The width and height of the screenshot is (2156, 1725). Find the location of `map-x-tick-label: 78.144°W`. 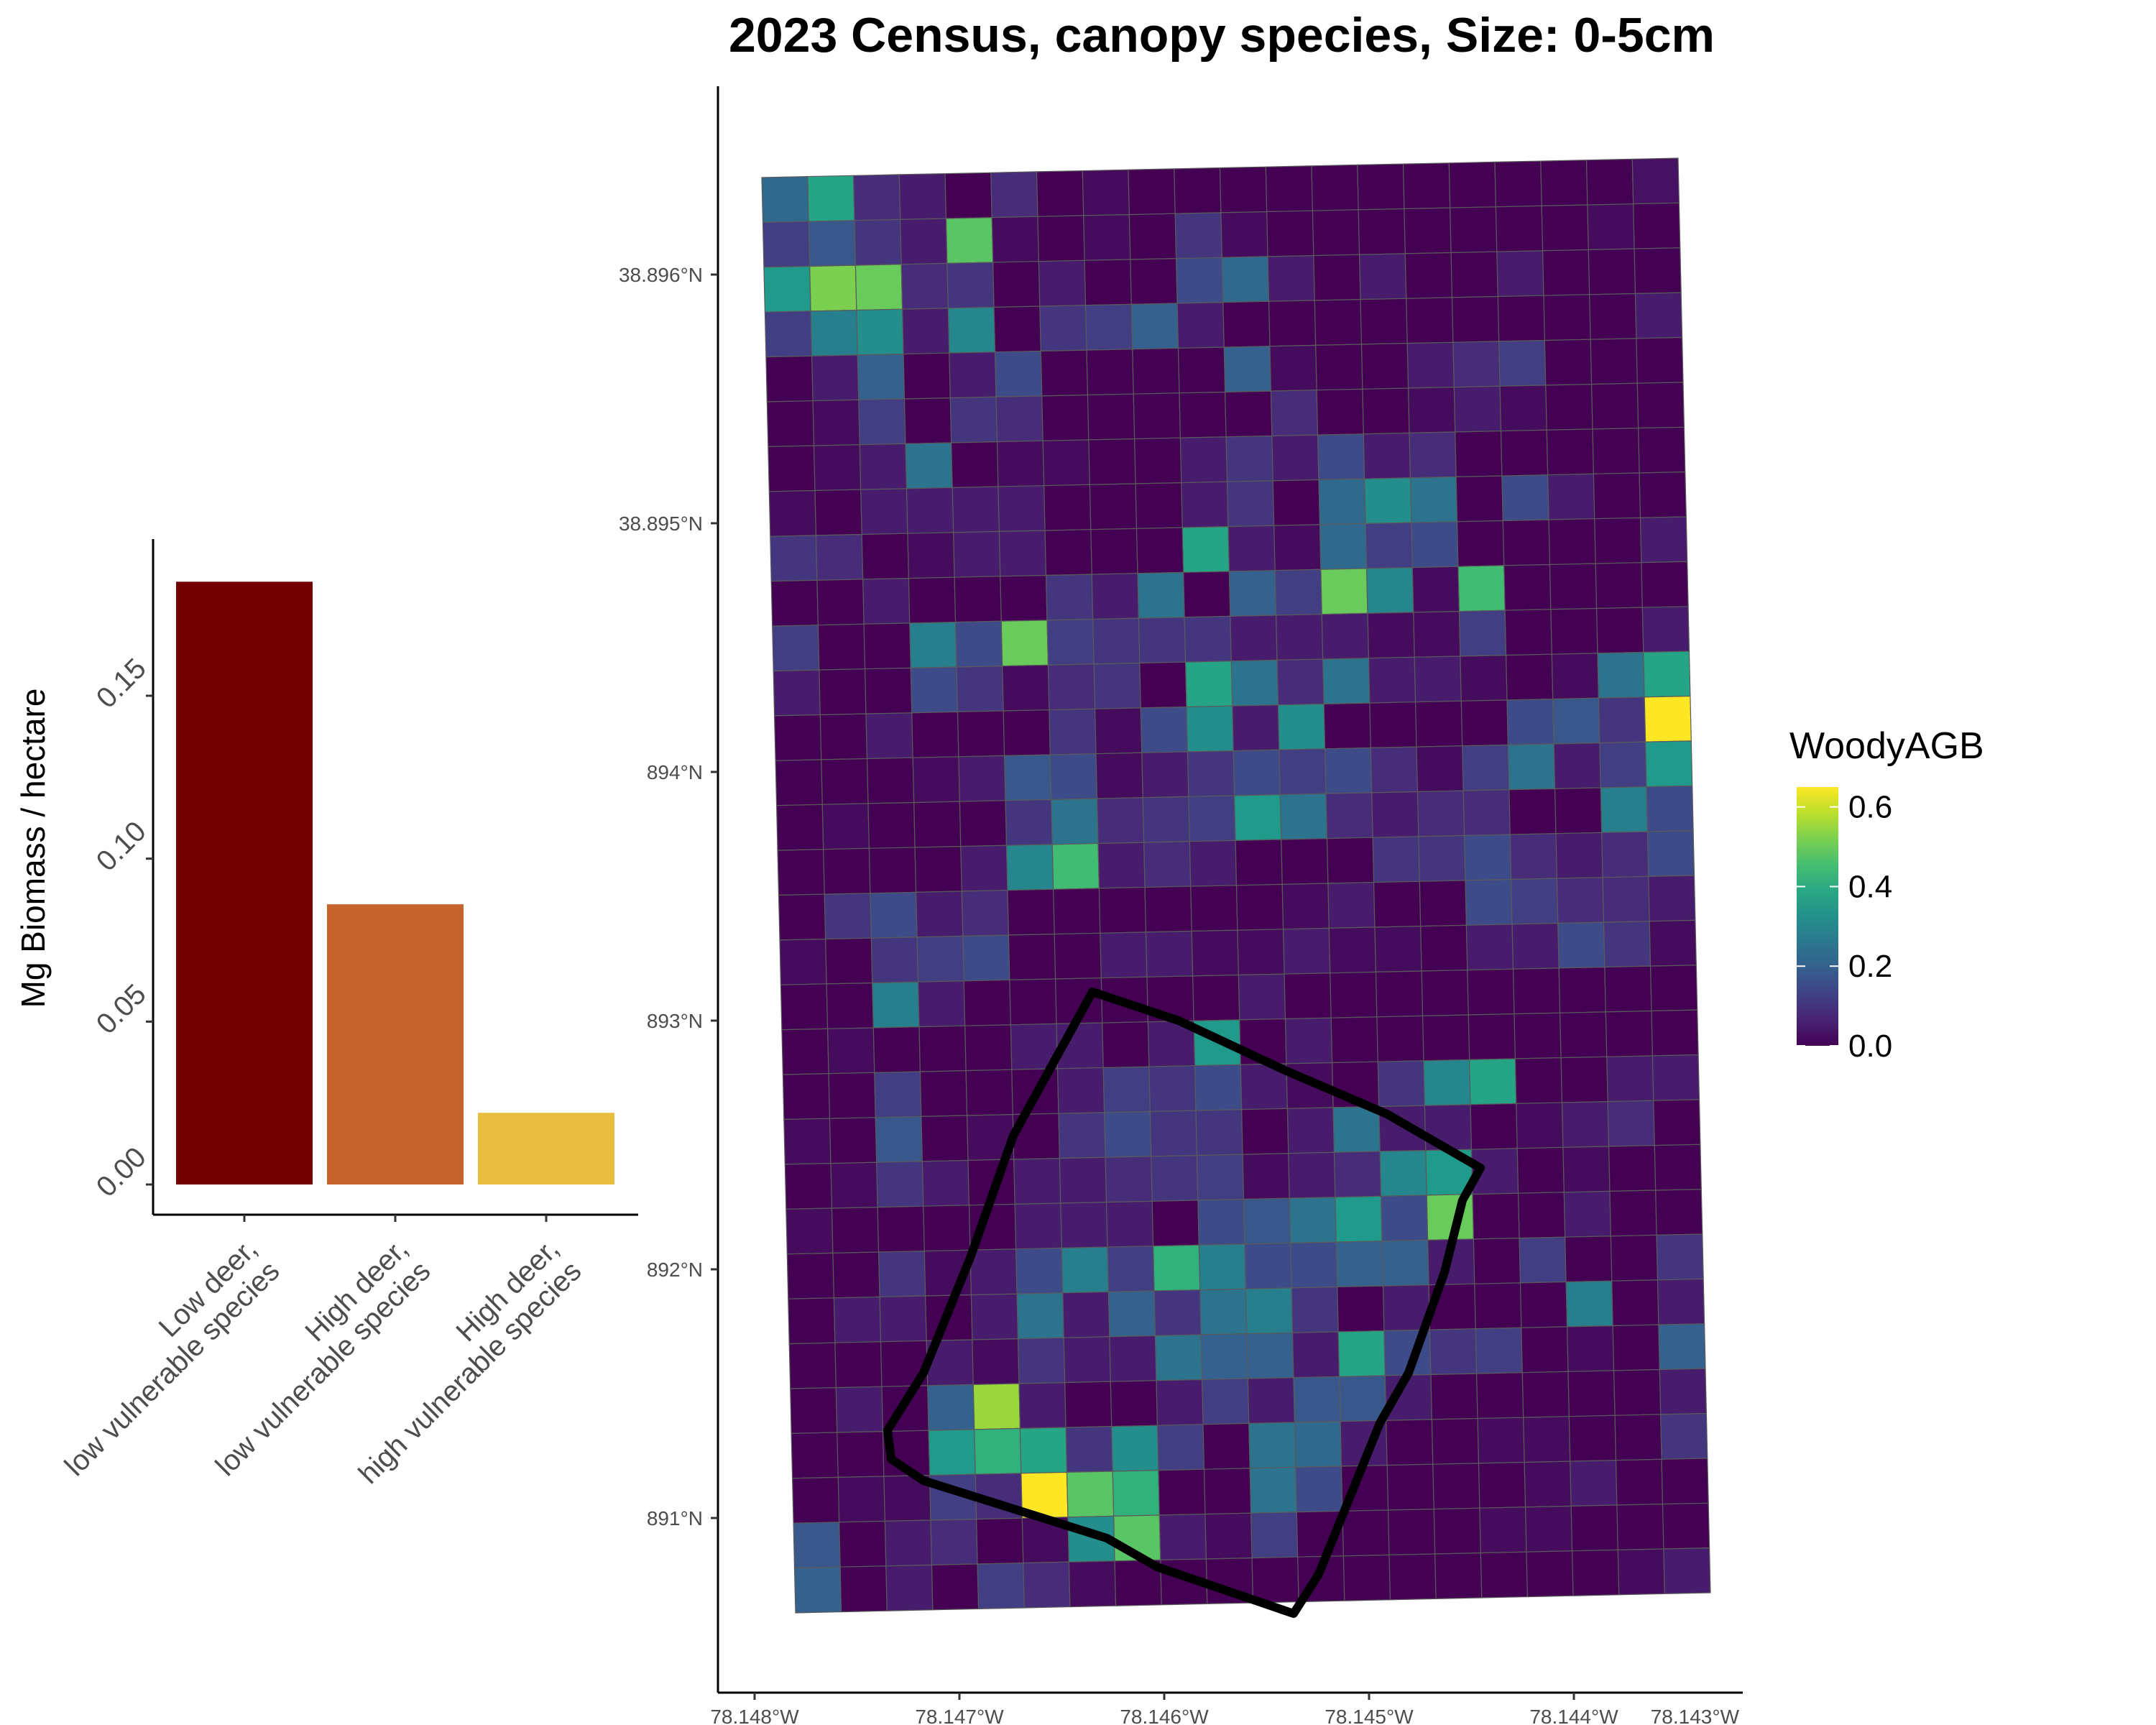

map-x-tick-label: 78.144°W is located at coordinates (1573, 1715).